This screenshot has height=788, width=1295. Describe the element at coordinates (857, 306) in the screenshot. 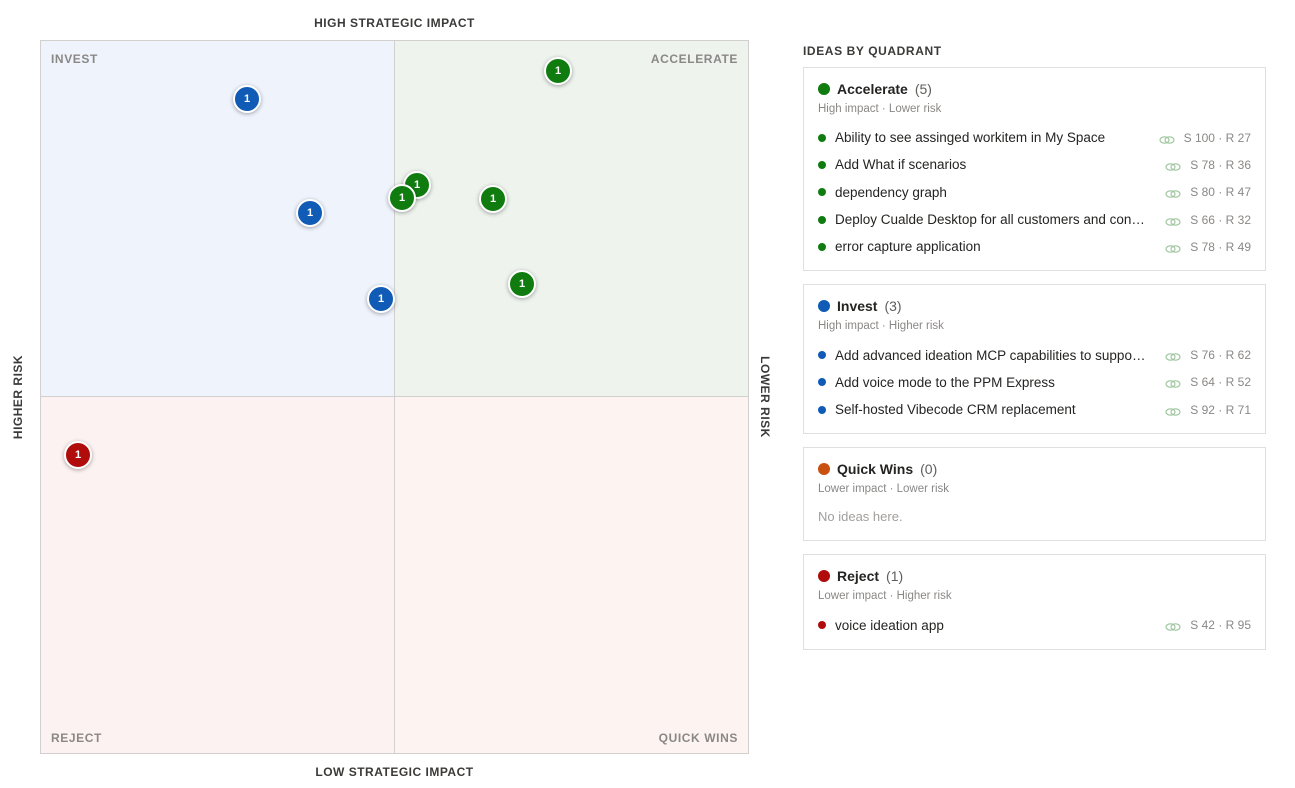

I see `group-name: Invest` at that location.